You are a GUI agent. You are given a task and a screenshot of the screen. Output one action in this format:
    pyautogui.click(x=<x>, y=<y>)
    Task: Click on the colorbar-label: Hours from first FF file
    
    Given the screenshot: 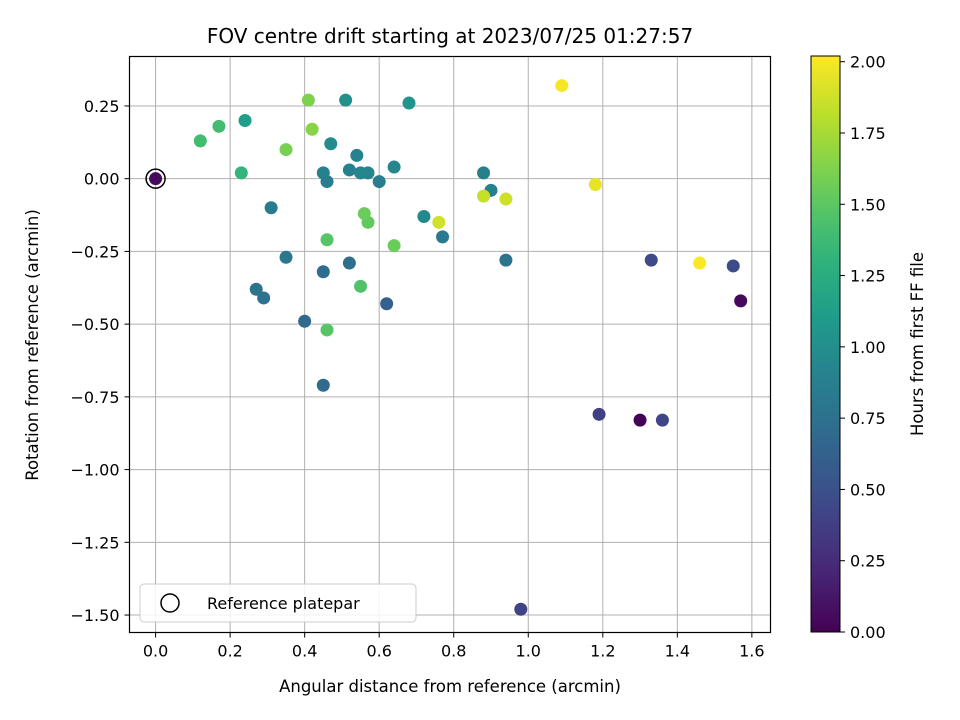 What is the action you would take?
    pyautogui.click(x=917, y=344)
    